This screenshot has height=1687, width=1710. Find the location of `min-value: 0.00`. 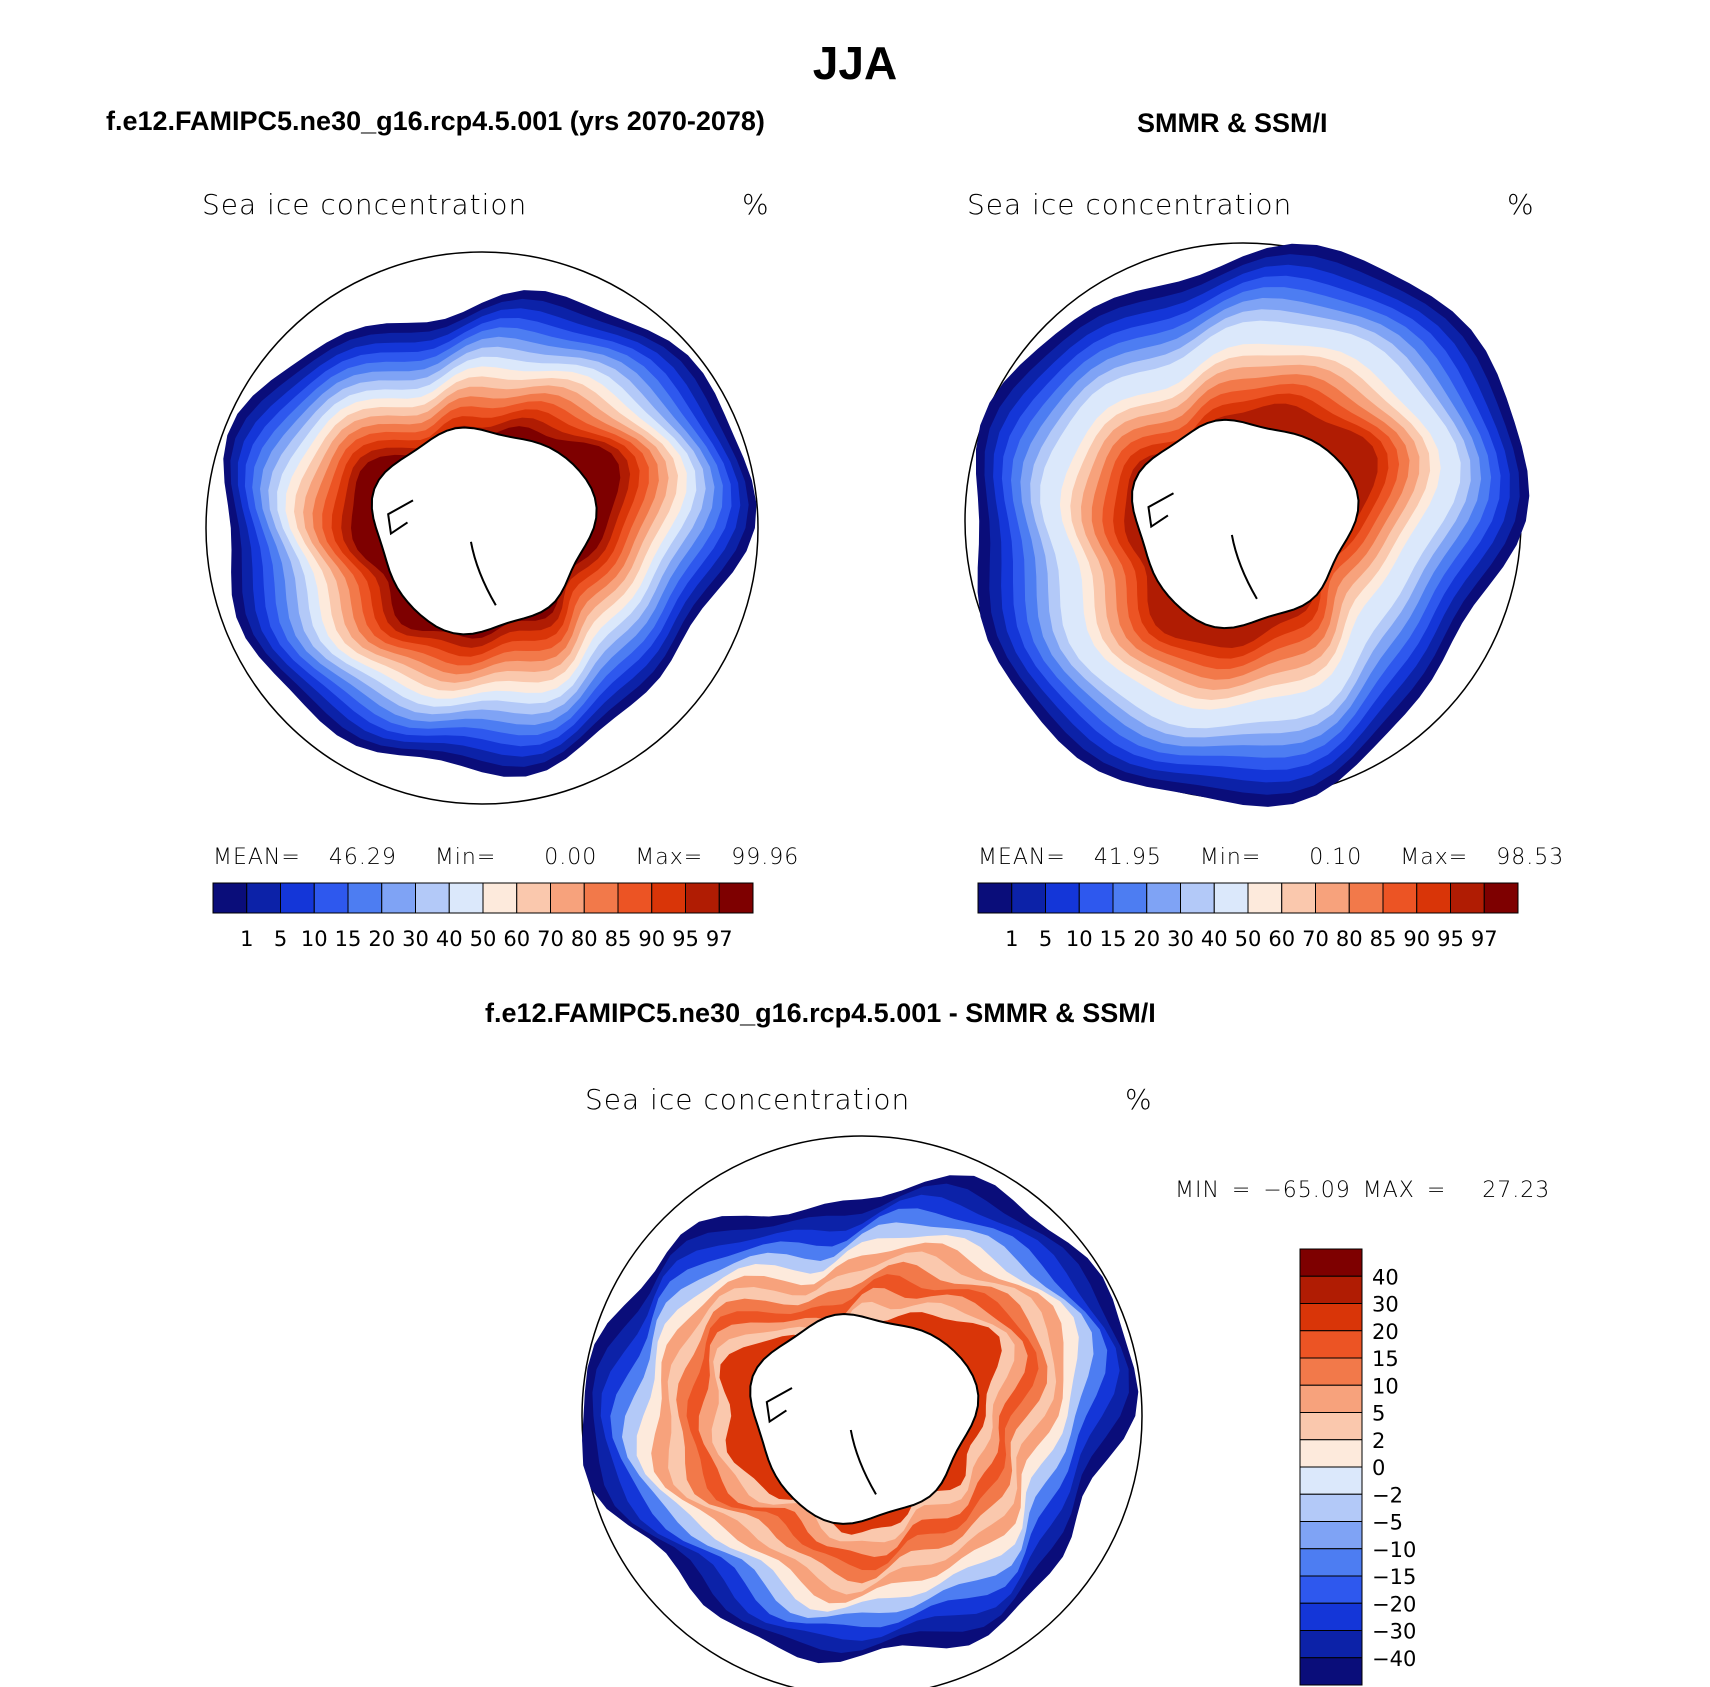

min-value: 0.00 is located at coordinates (571, 857).